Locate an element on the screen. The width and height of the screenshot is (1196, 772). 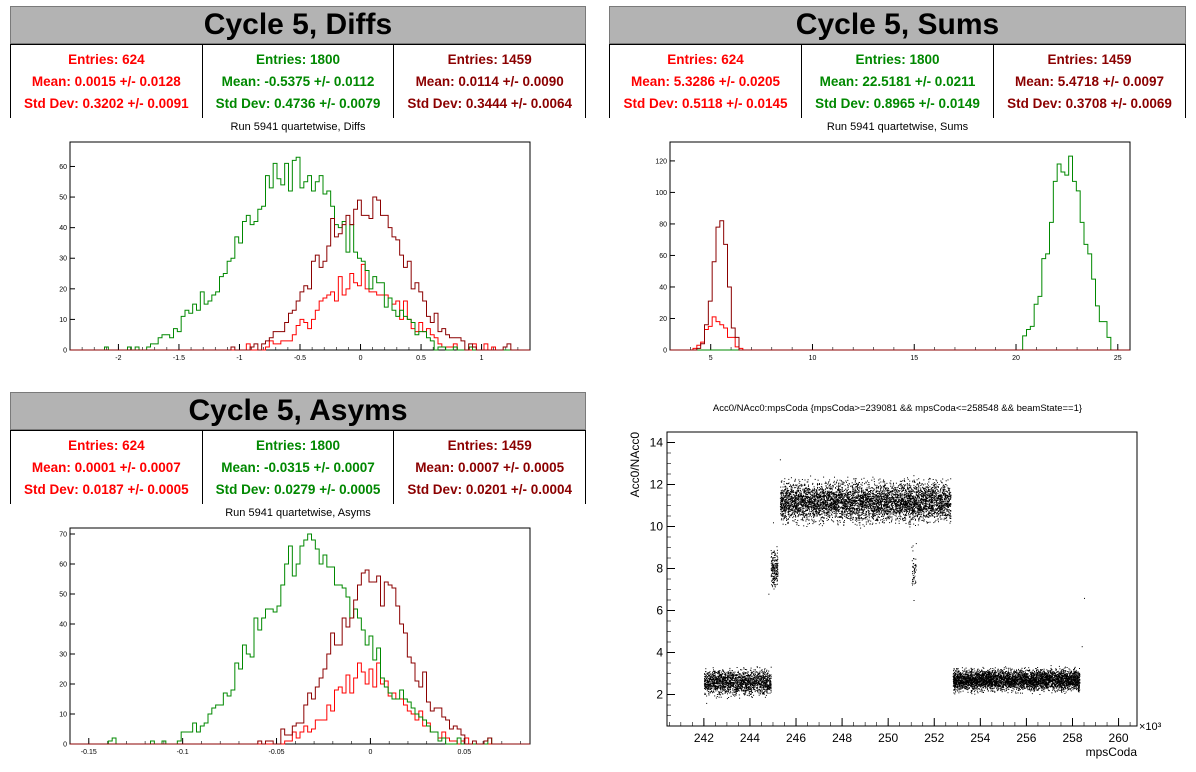
scatter-outliers is located at coordinates (896, 581).